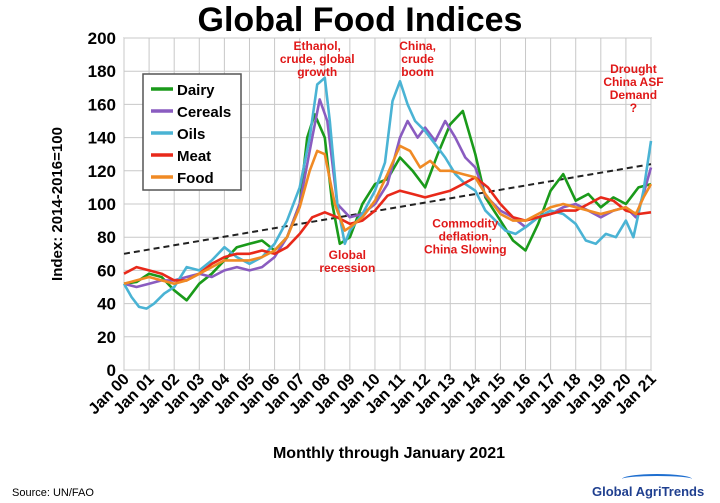  Describe the element at coordinates (195, 178) in the screenshot. I see `legend-label-food: Food` at that location.